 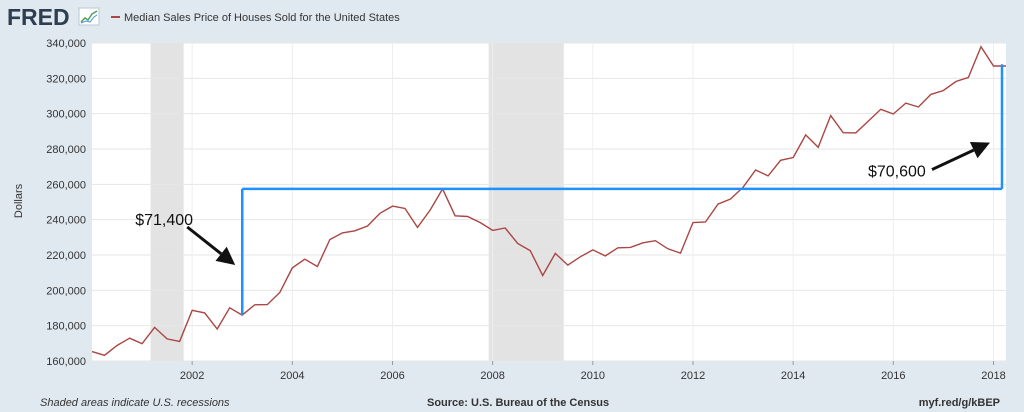 What do you see at coordinates (993, 376) in the screenshot?
I see `x-tick-label: 2018` at bounding box center [993, 376].